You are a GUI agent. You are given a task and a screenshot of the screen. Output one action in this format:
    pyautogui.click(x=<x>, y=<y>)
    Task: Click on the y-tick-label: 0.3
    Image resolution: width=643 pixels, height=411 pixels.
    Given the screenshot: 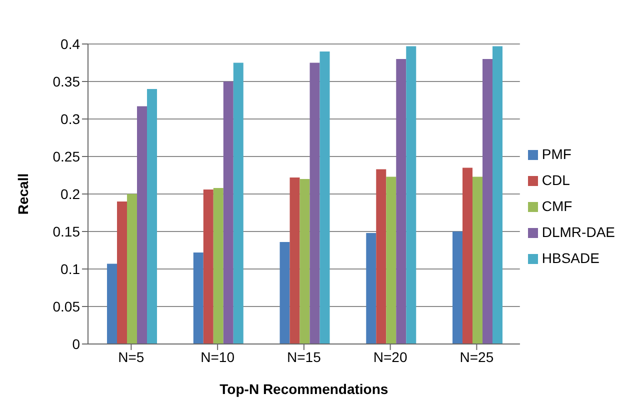 What is the action you would take?
    pyautogui.click(x=70, y=118)
    